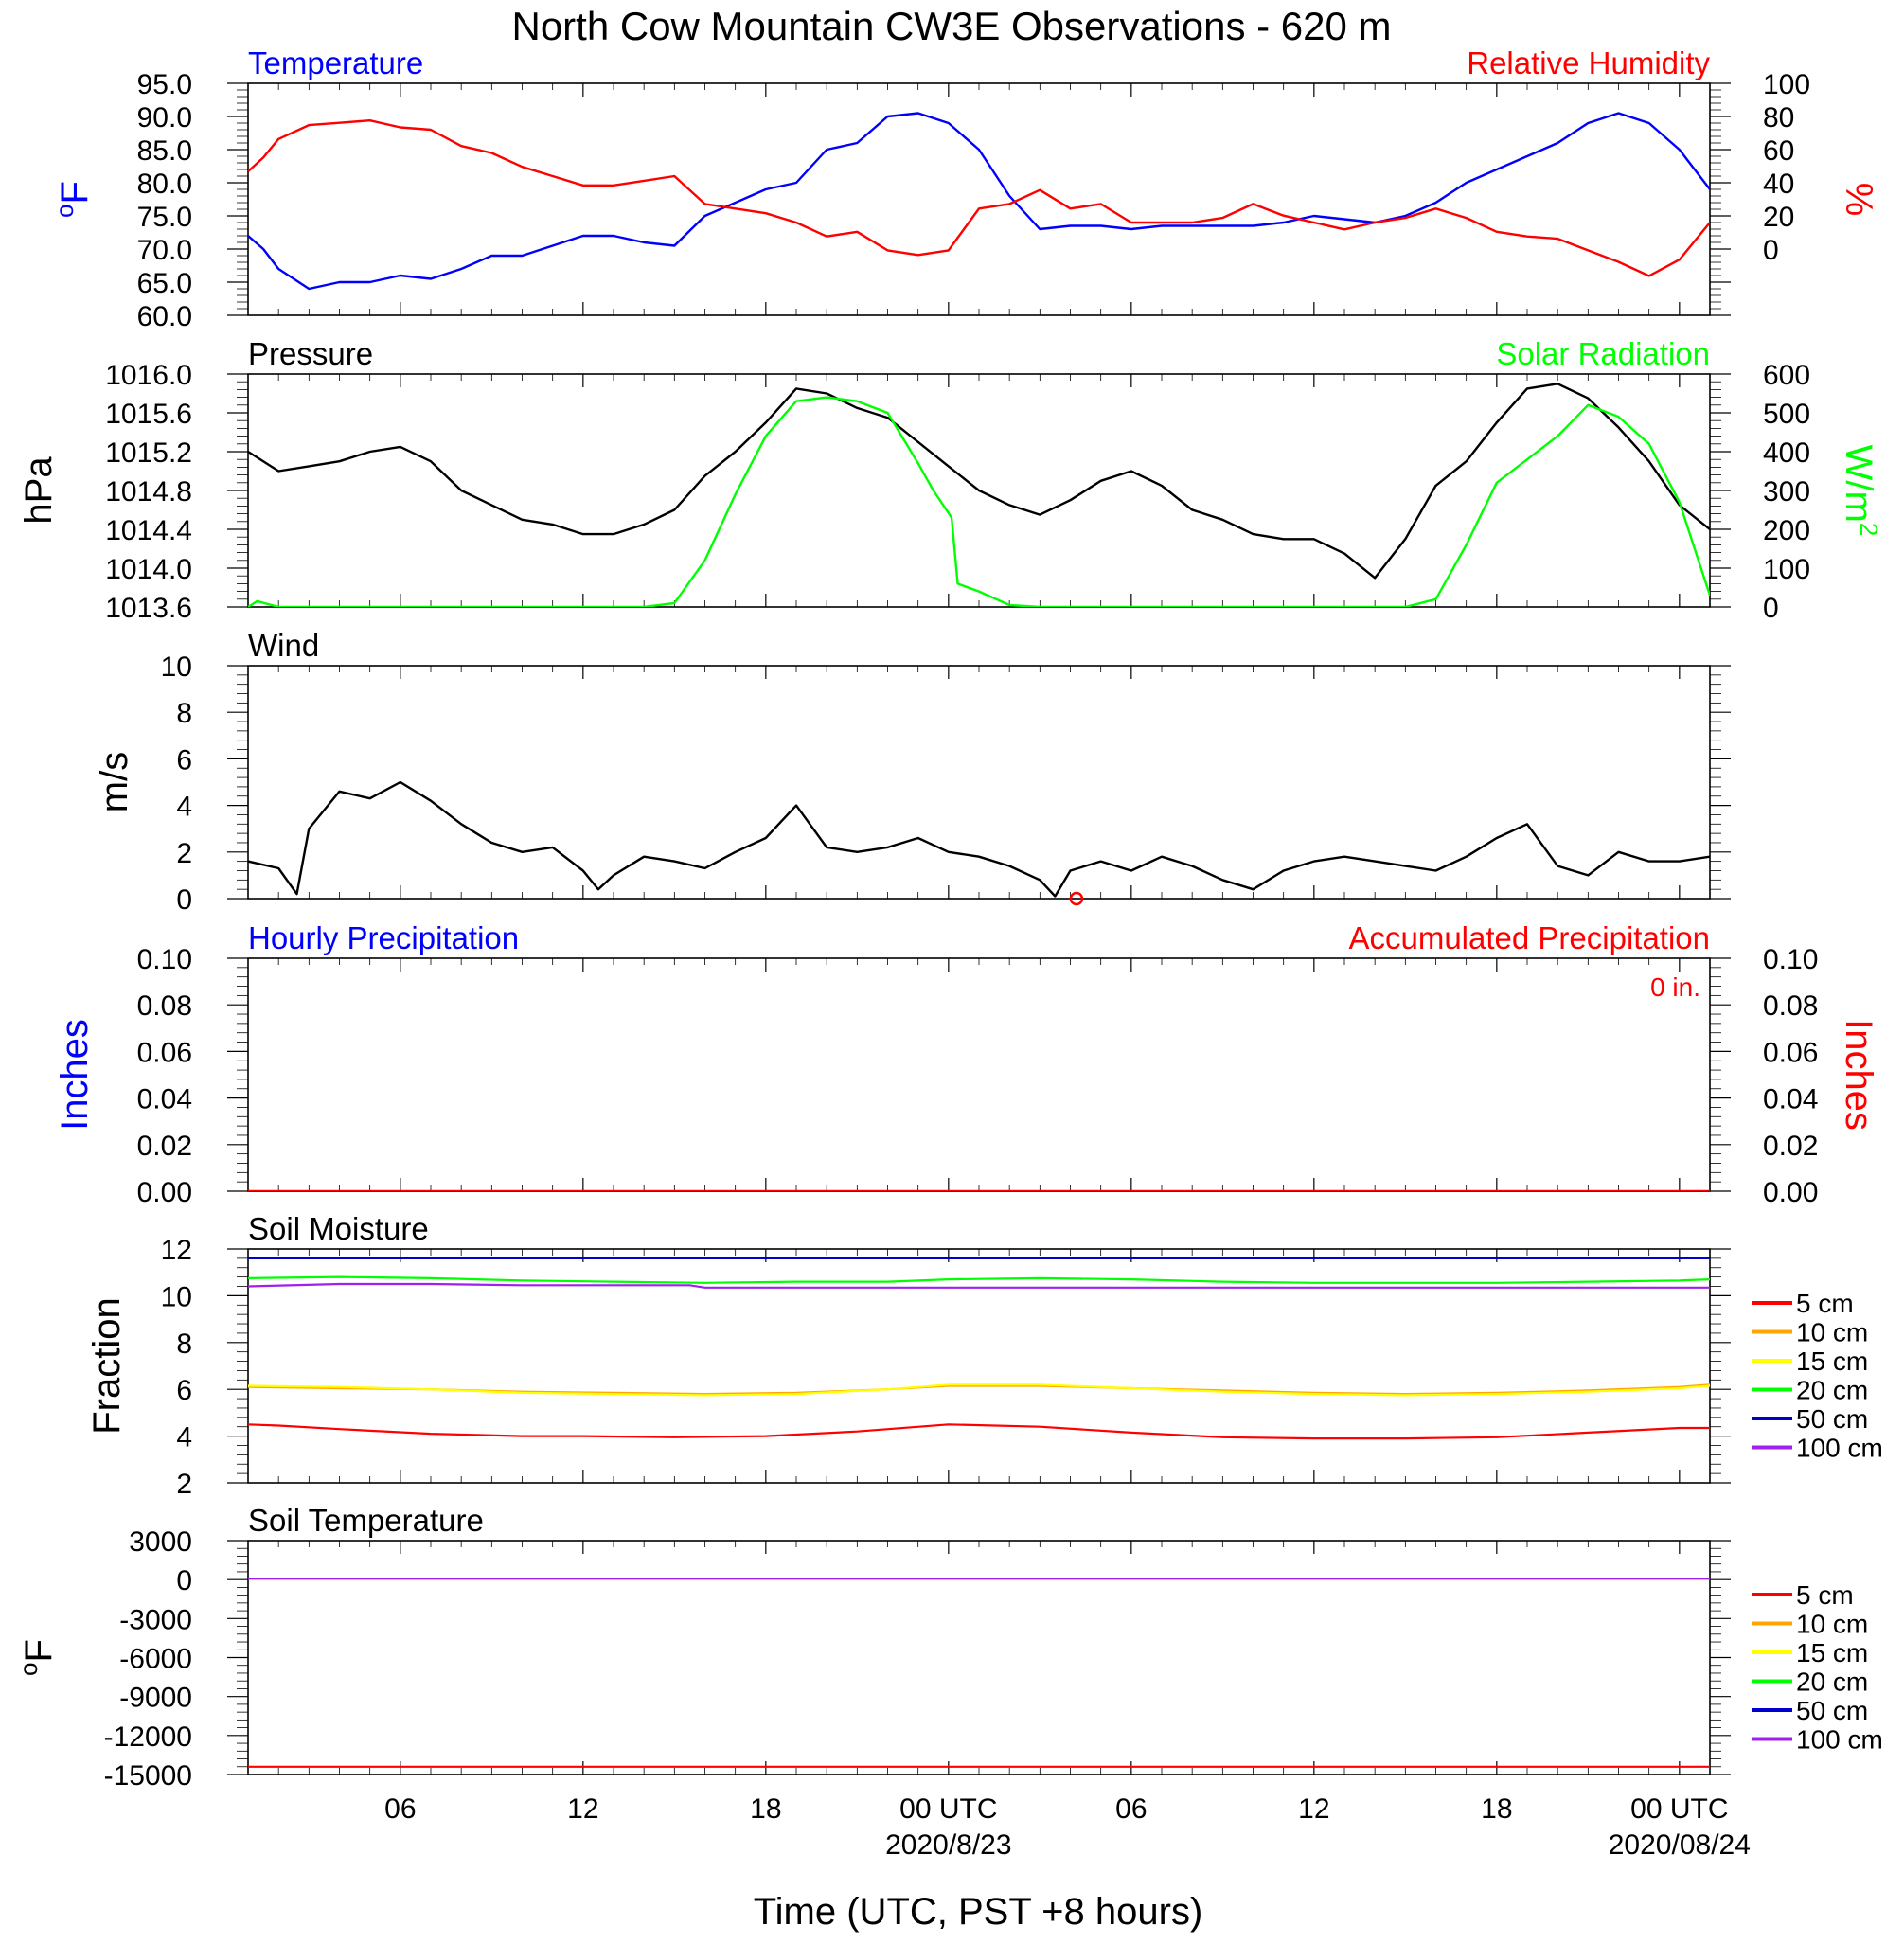 This screenshot has height=1944, width=1904. I want to click on y-axis-label-right: W/m2, so click(1860, 491).